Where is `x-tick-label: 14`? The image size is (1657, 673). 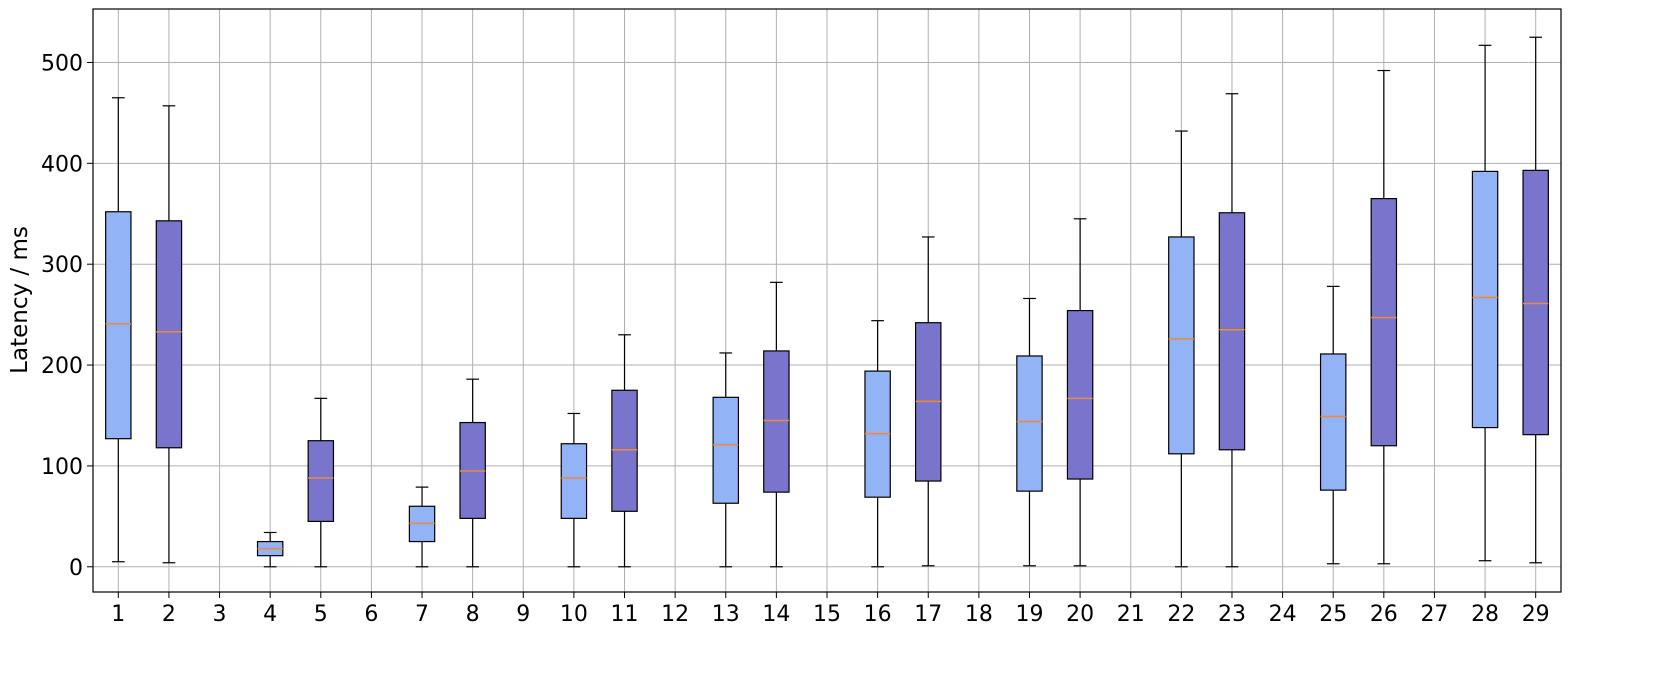
x-tick-label: 14 is located at coordinates (776, 614).